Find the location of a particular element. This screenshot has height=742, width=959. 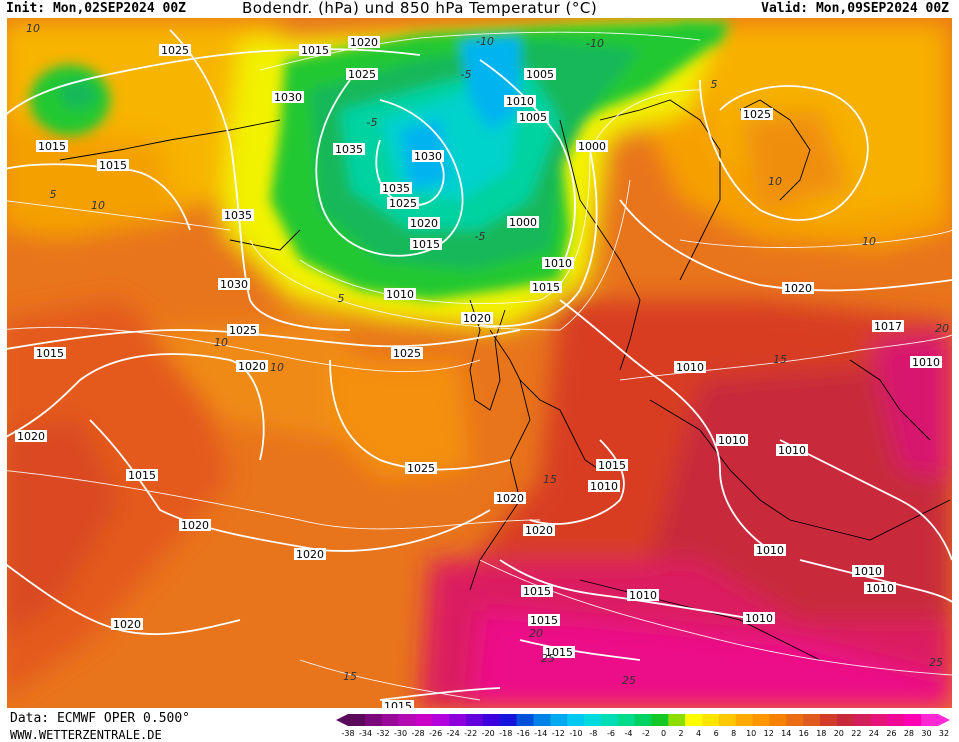

colorbar-tick-label: 12 is located at coordinates (768, 733).